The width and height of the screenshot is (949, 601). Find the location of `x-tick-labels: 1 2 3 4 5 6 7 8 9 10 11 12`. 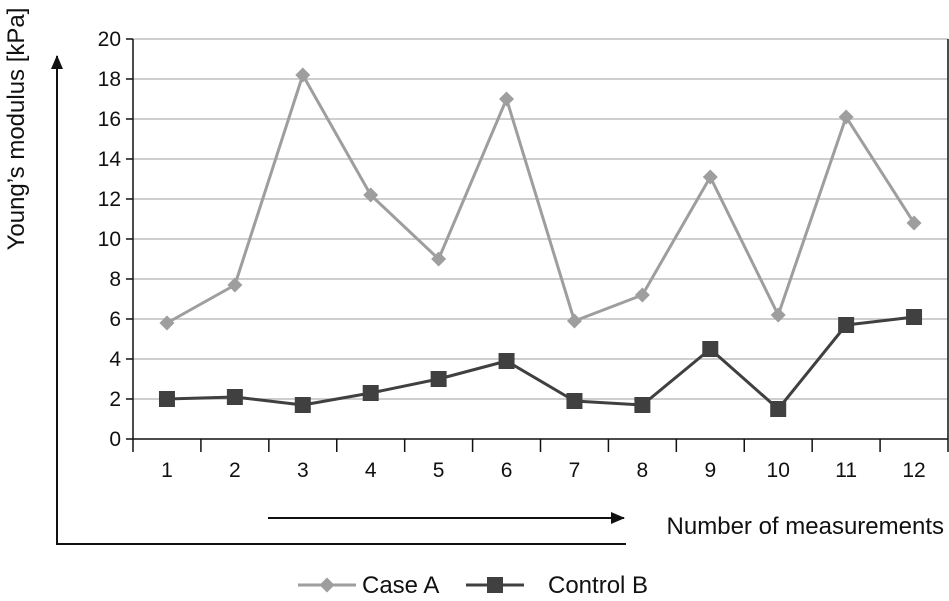

x-tick-labels: 1 2 3 4 5 6 7 8 9 10 11 12 is located at coordinates (543, 470).